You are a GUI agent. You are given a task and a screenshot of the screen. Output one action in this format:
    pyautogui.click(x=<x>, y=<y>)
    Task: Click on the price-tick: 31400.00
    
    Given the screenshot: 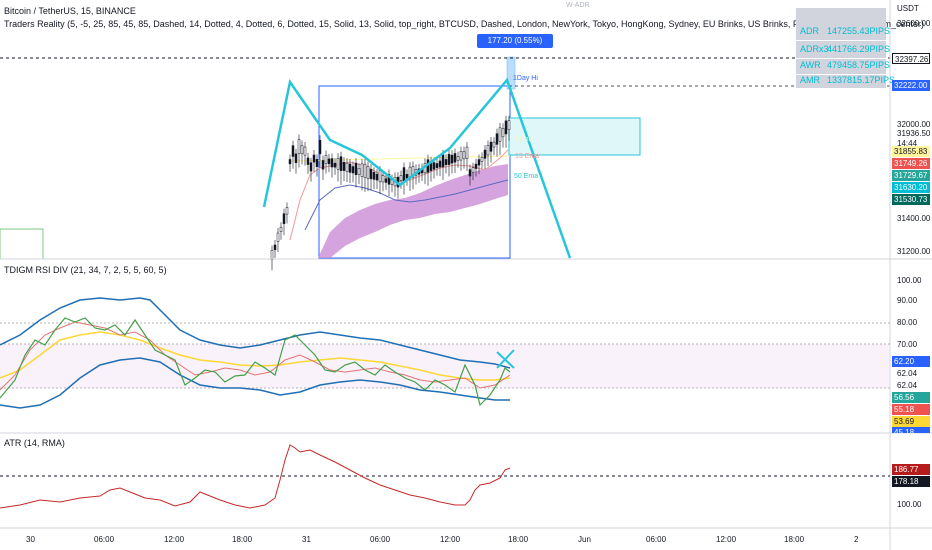 What is the action you would take?
    pyautogui.click(x=914, y=218)
    